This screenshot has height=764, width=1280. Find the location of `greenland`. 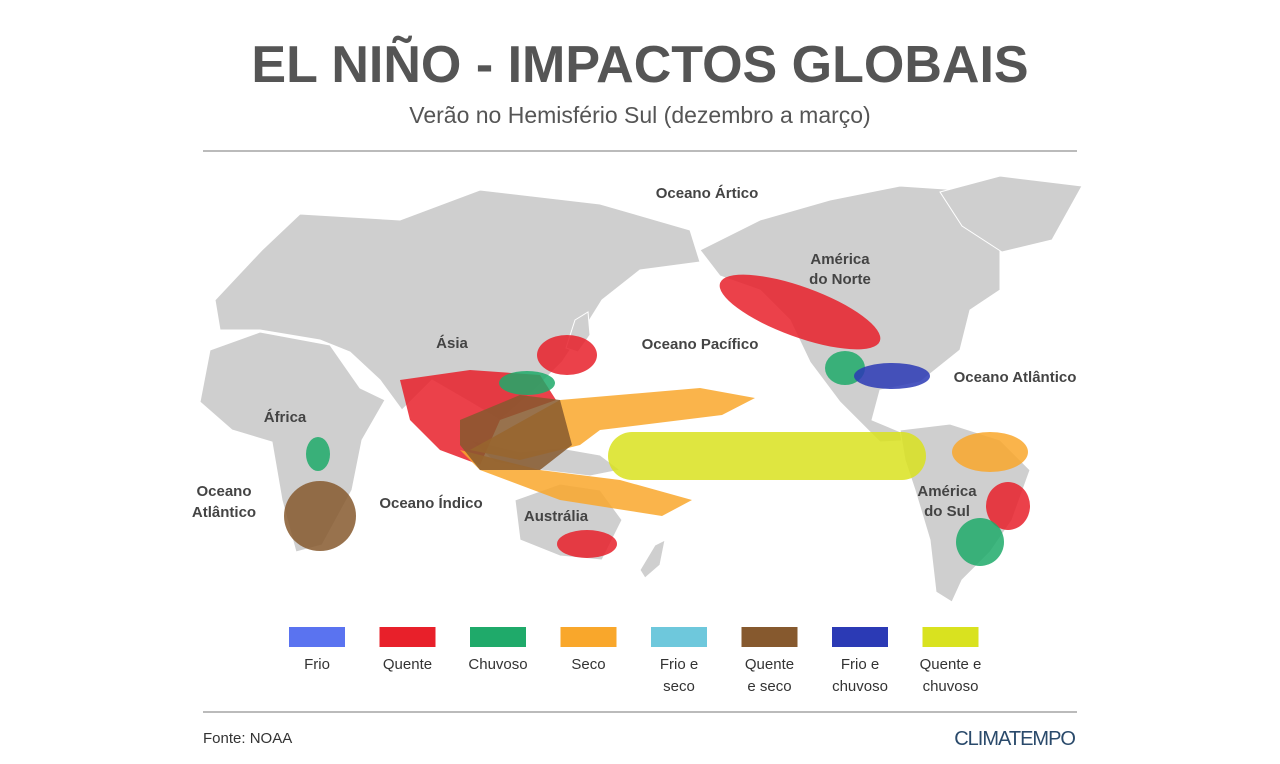

greenland is located at coordinates (1011, 214).